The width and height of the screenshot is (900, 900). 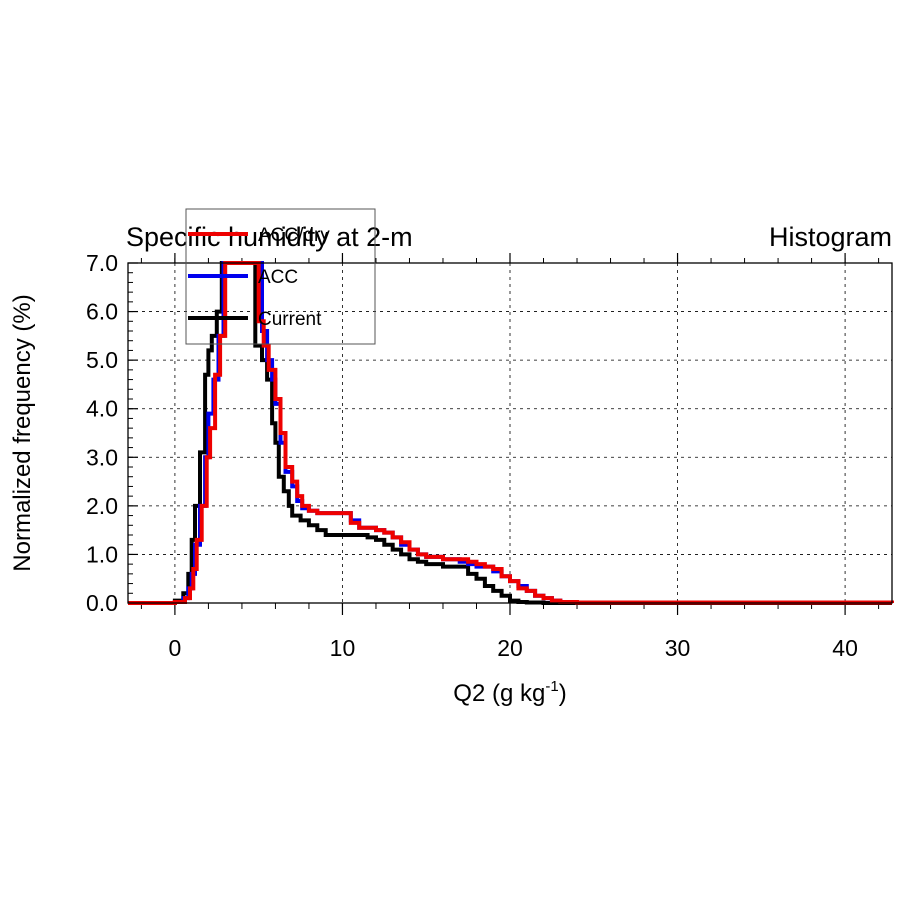 I want to click on legend-box, so click(x=280, y=276).